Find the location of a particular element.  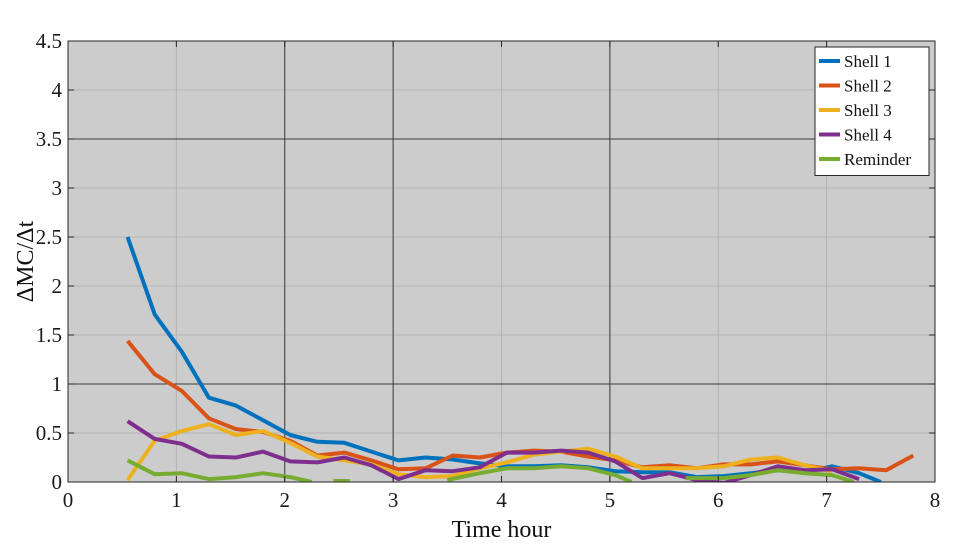

y-tick-label: 2 is located at coordinates (57, 286).